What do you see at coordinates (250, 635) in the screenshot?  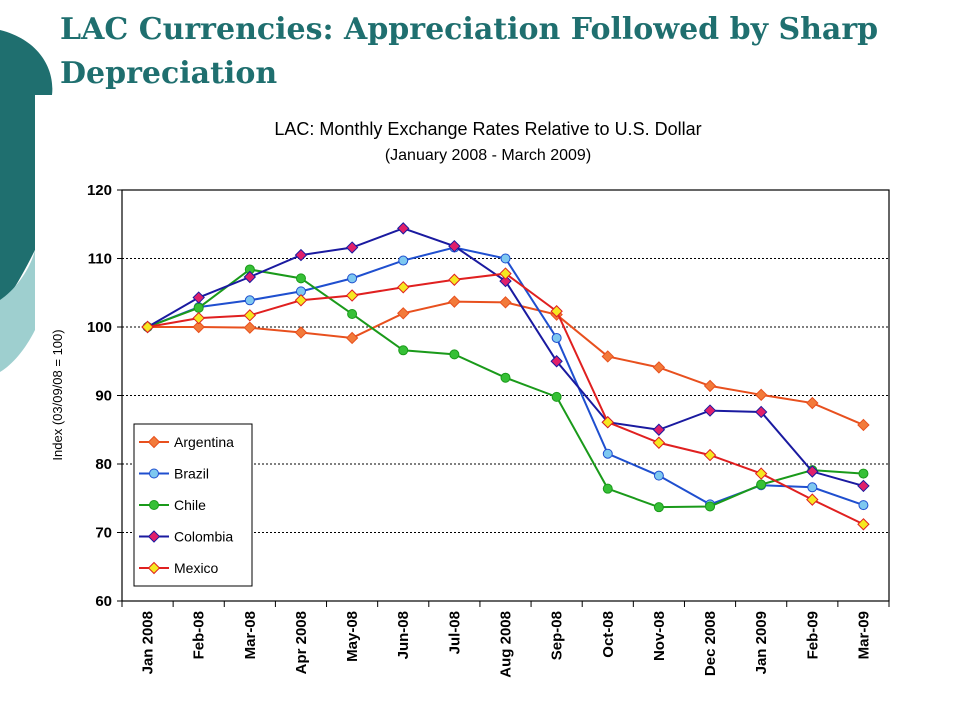 I see `x-tick-label: Mar-08` at bounding box center [250, 635].